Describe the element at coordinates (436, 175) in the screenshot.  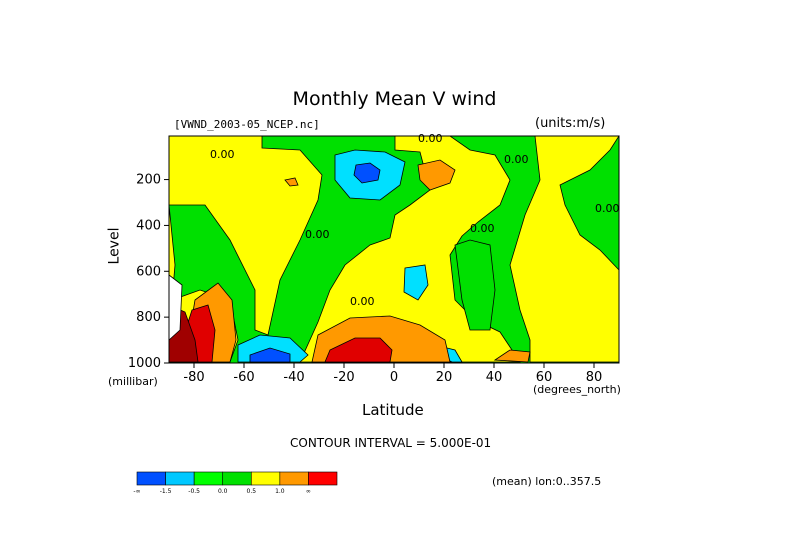
I see `region-positive-upper` at that location.